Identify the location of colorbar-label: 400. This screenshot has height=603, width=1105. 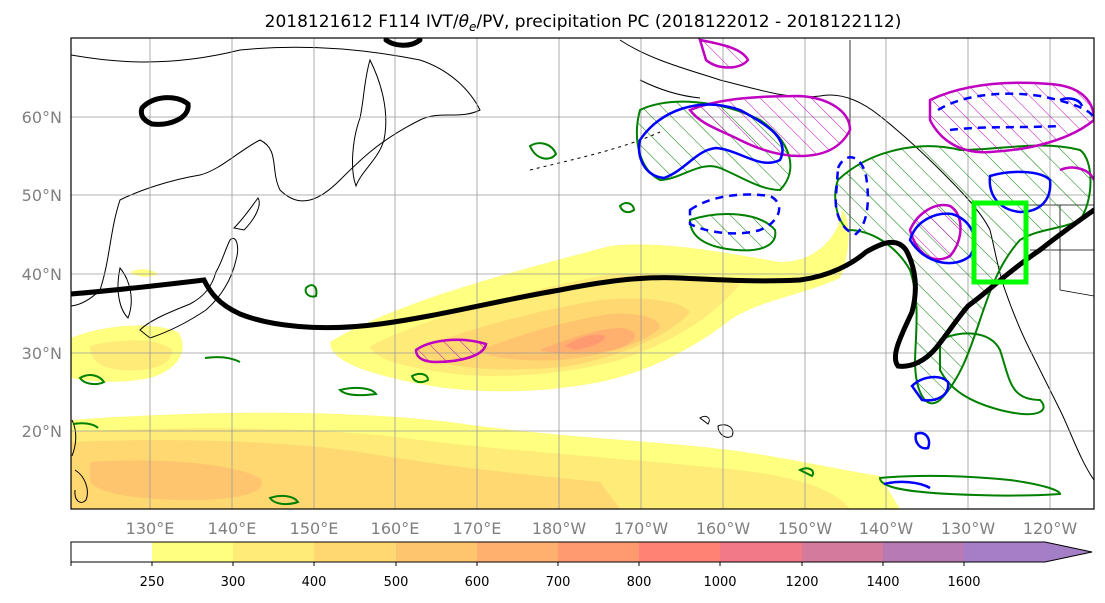
(314, 582).